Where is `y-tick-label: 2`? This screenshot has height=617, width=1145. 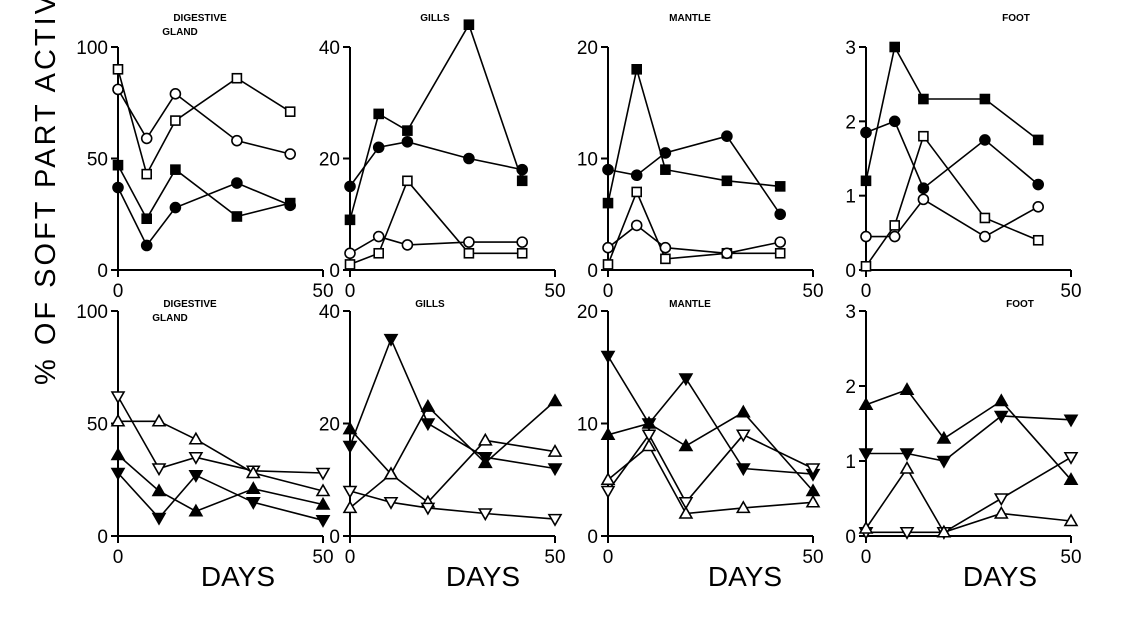
y-tick-label: 2 is located at coordinates (850, 122).